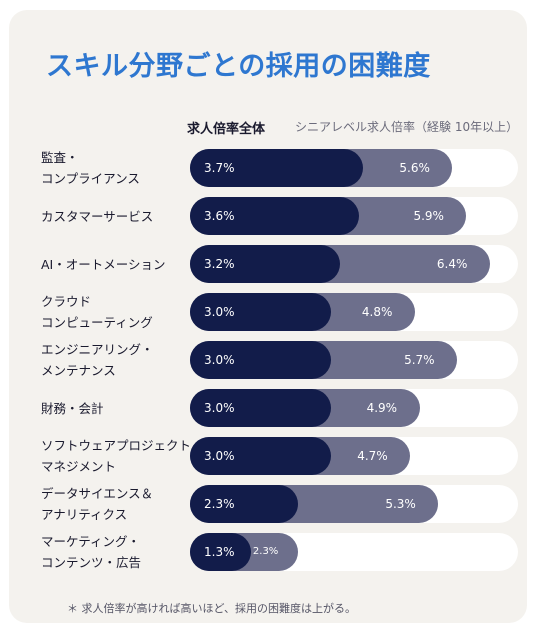 This screenshot has width=536, height=633. What do you see at coordinates (428, 216) in the screenshot?
I see `value-label-senior: 5.9%` at bounding box center [428, 216].